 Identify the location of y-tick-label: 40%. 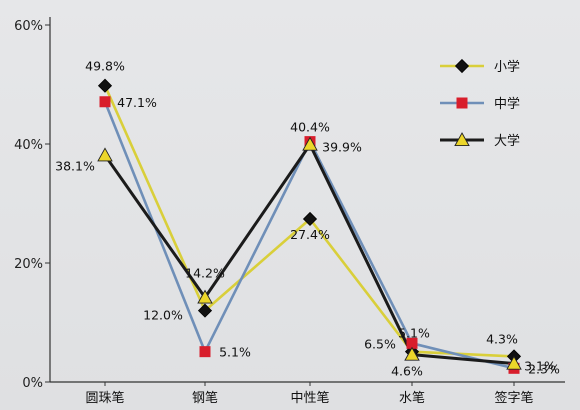
(28, 145).